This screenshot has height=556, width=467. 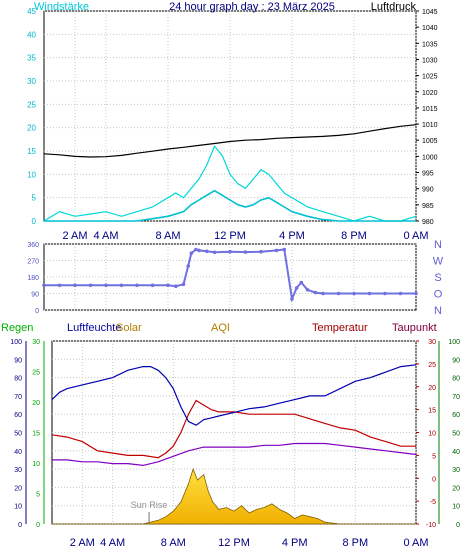 What do you see at coordinates (33, 262) in the screenshot?
I see `direction-tick-label: 270` at bounding box center [33, 262].